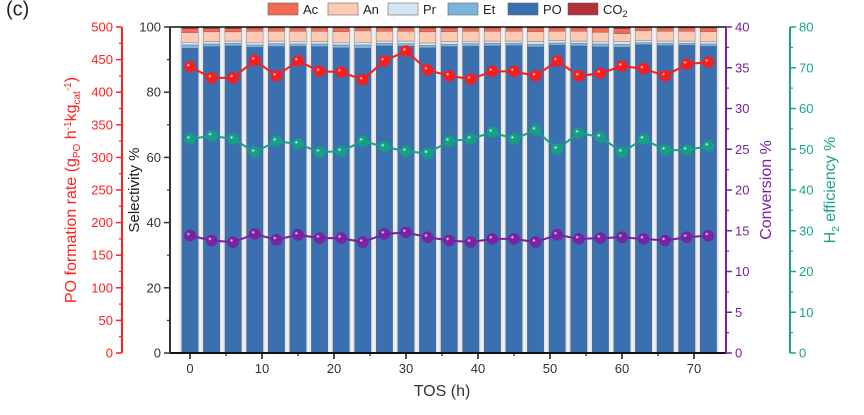  Describe the element at coordinates (742, 230) in the screenshot. I see `conversion-axis-tick-label: 15` at that location.